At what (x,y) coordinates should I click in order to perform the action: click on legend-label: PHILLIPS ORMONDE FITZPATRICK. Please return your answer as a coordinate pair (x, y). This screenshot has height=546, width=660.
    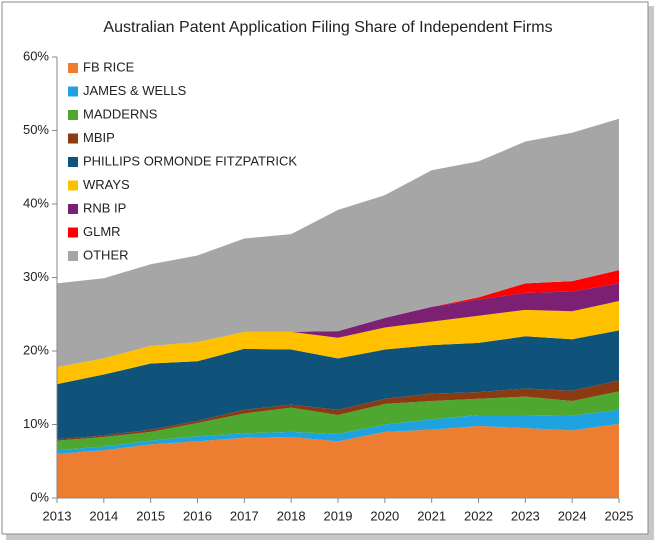
    Looking at the image, I should click on (190, 160).